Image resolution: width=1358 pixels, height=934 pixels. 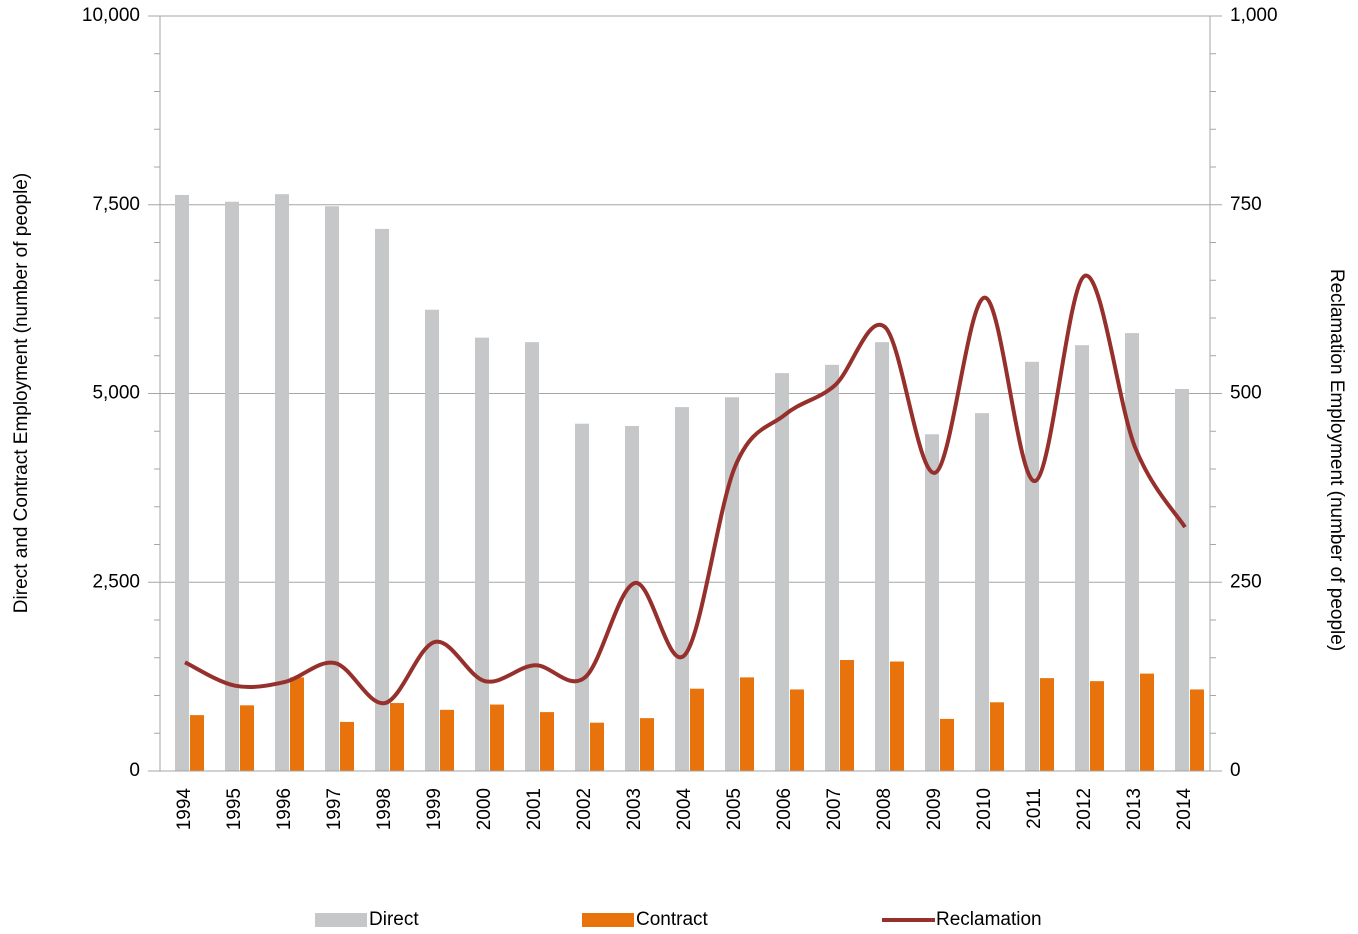 What do you see at coordinates (1134, 809) in the screenshot?
I see `x-tick-label: 2013` at bounding box center [1134, 809].